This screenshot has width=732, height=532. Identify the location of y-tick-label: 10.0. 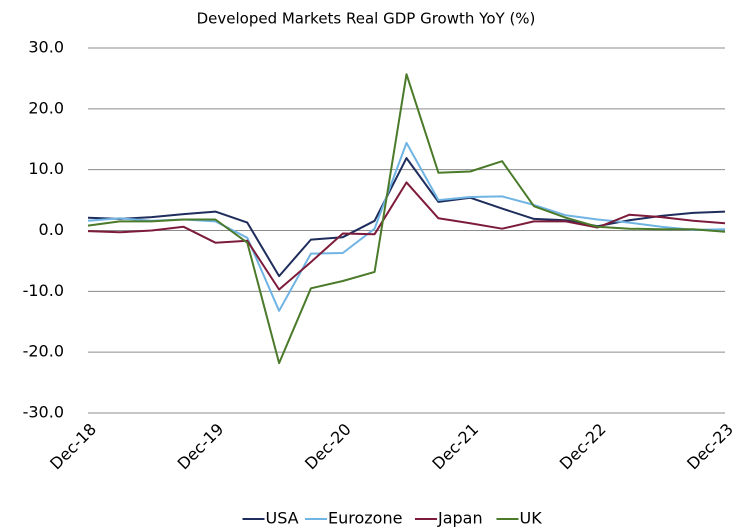
(46, 168).